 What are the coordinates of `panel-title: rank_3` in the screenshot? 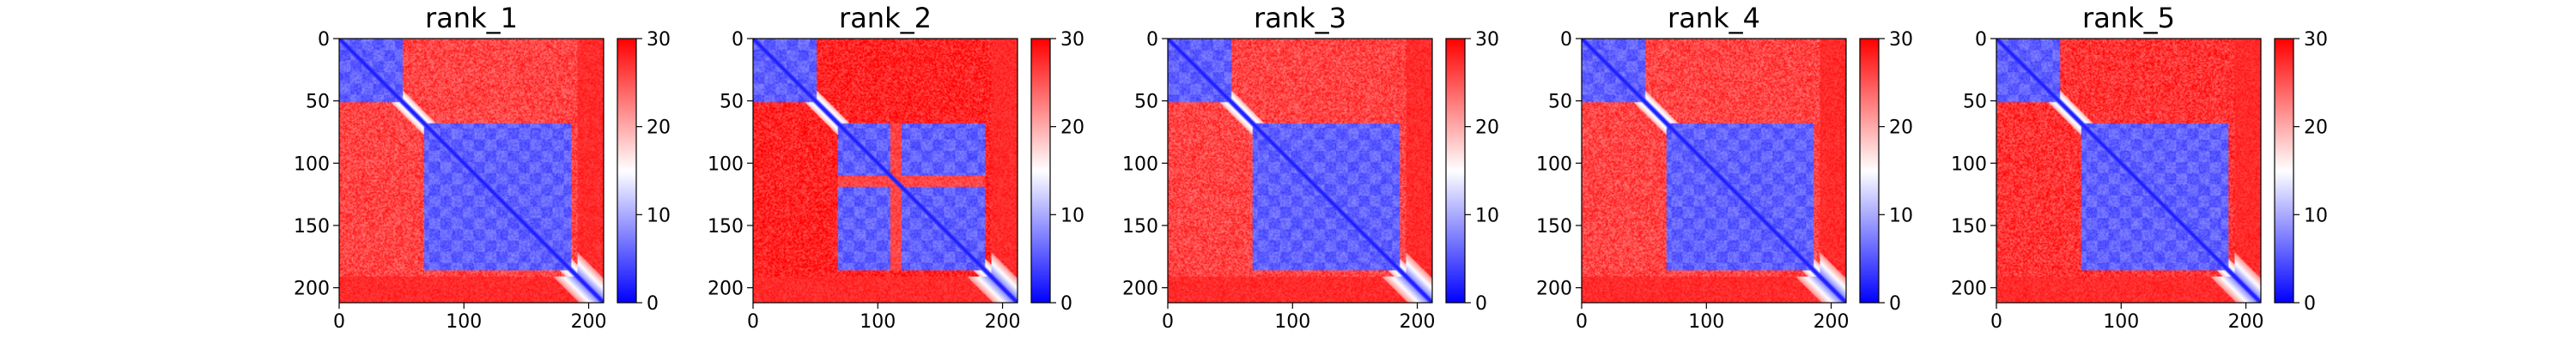 It's located at (1300, 18).